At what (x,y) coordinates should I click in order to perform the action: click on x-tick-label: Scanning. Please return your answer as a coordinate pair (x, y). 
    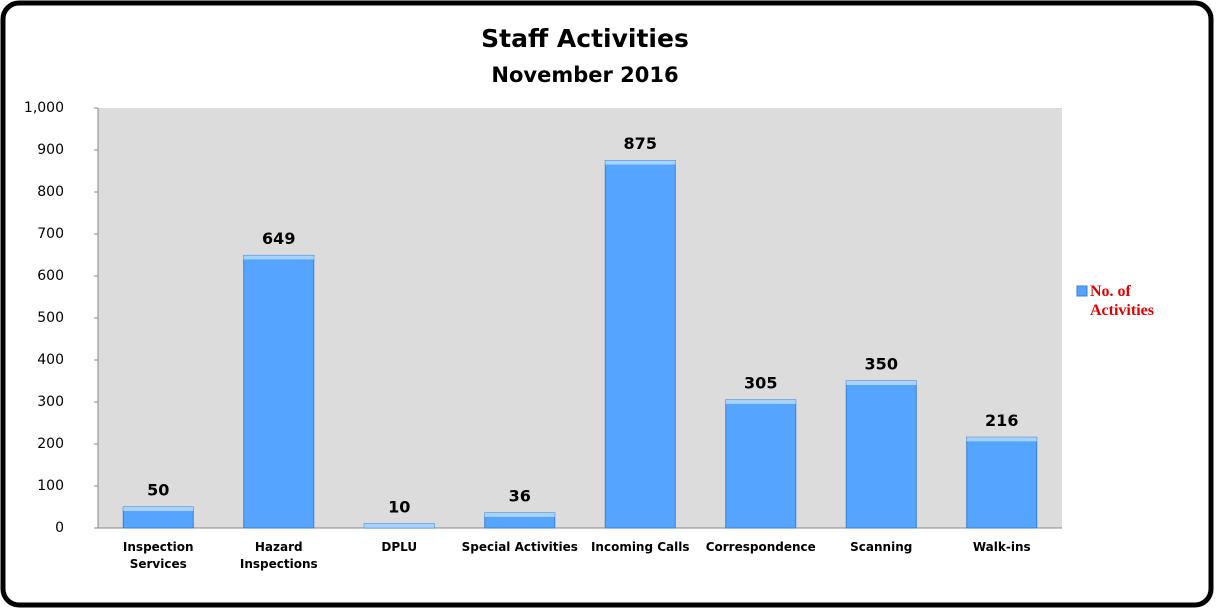
    Looking at the image, I should click on (881, 547).